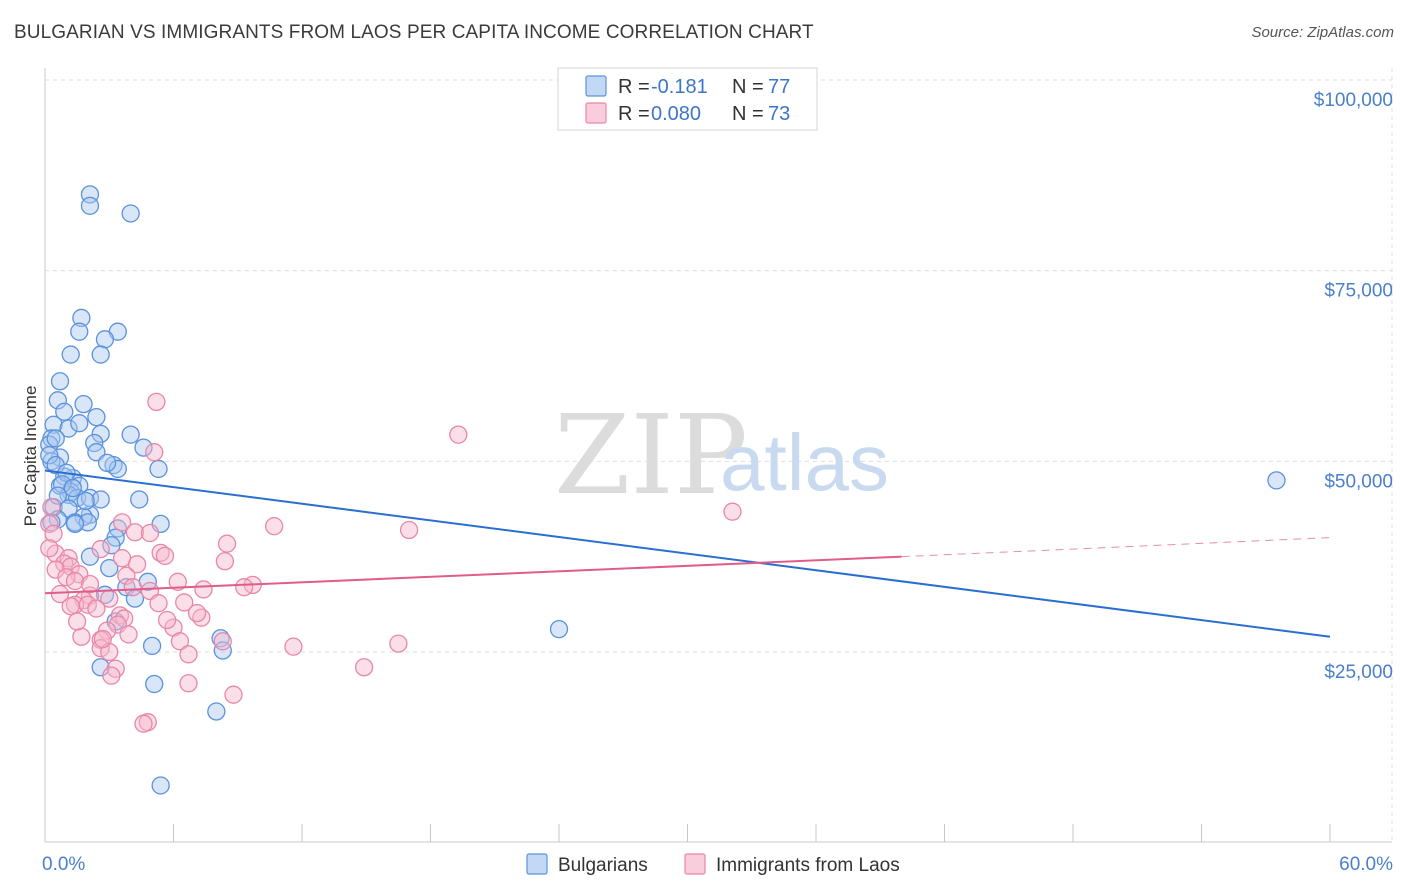 This screenshot has width=1406, height=892. Describe the element at coordinates (1322, 32) in the screenshot. I see `chart-source: Source: ZipAtlas.com` at that location.